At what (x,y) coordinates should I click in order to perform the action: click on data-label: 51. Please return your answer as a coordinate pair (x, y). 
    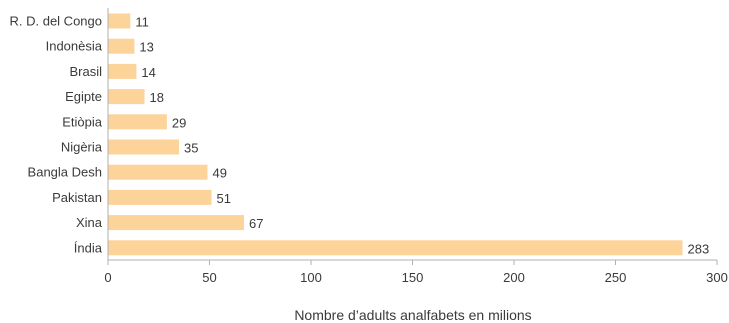
    Looking at the image, I should click on (224, 198).